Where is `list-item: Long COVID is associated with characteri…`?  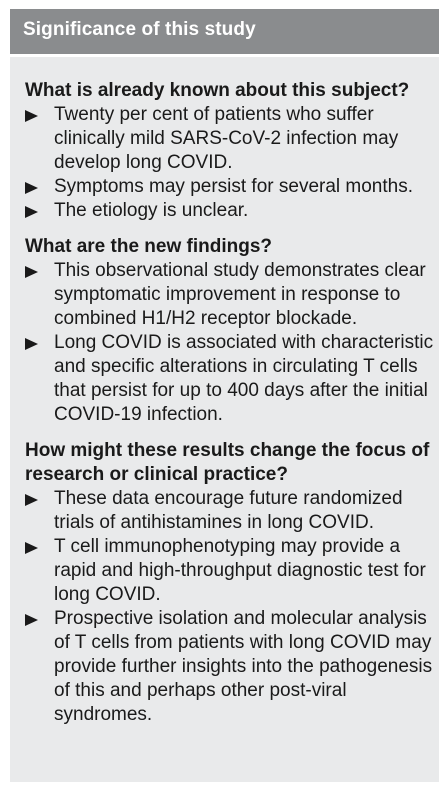 list-item: Long COVID is associated with characteri… is located at coordinates (230, 379).